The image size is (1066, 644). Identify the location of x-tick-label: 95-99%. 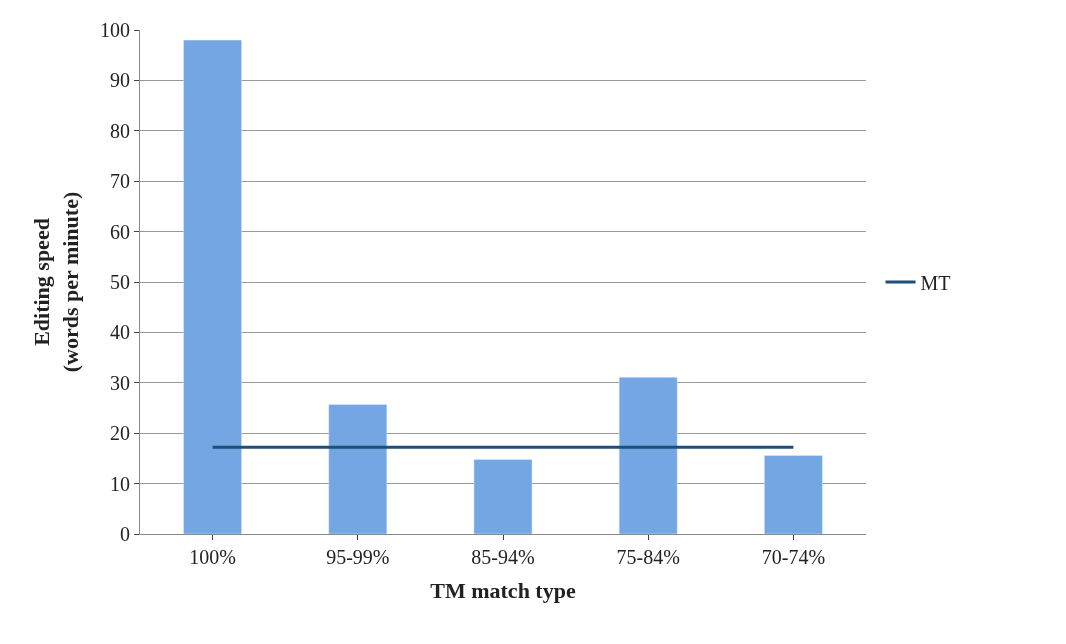
(358, 557).